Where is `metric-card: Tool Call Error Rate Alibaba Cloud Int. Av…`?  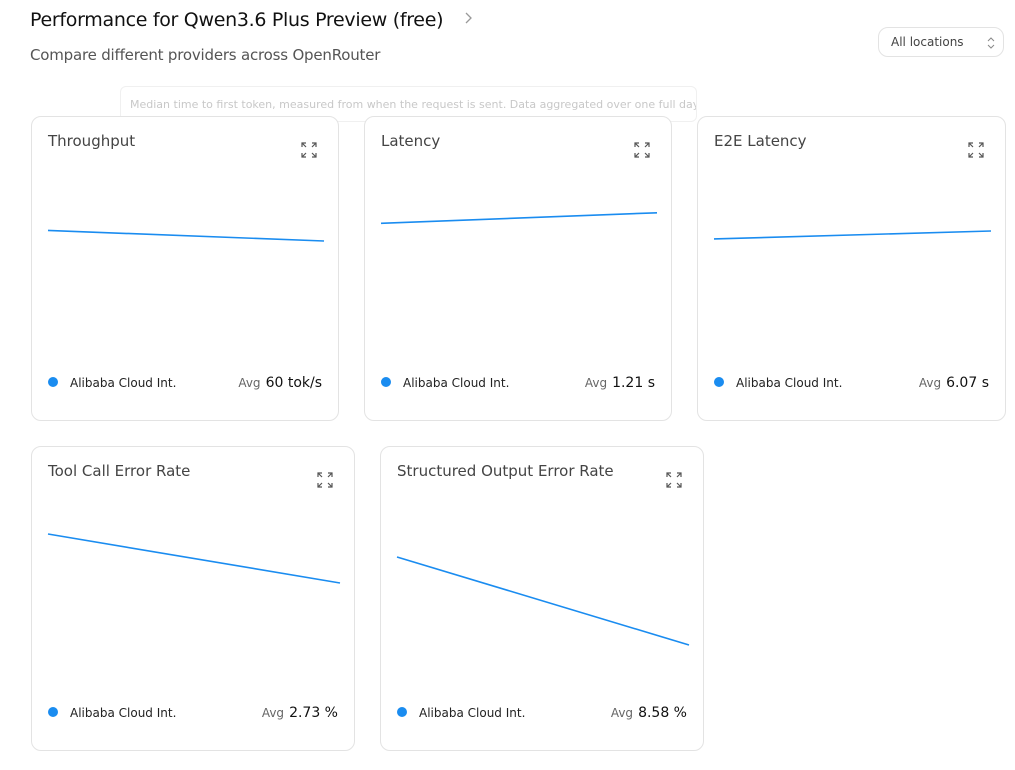
metric-card: Tool Call Error Rate Alibaba Cloud Int. Av… is located at coordinates (193, 598).